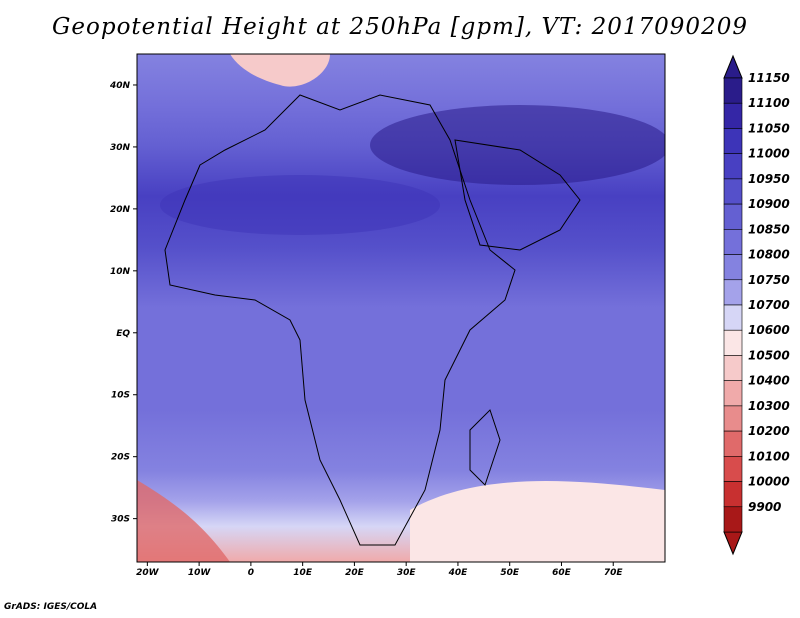 This screenshot has width=800, height=618. Describe the element at coordinates (764, 507) in the screenshot. I see `colorbar-label: 9900` at that location.